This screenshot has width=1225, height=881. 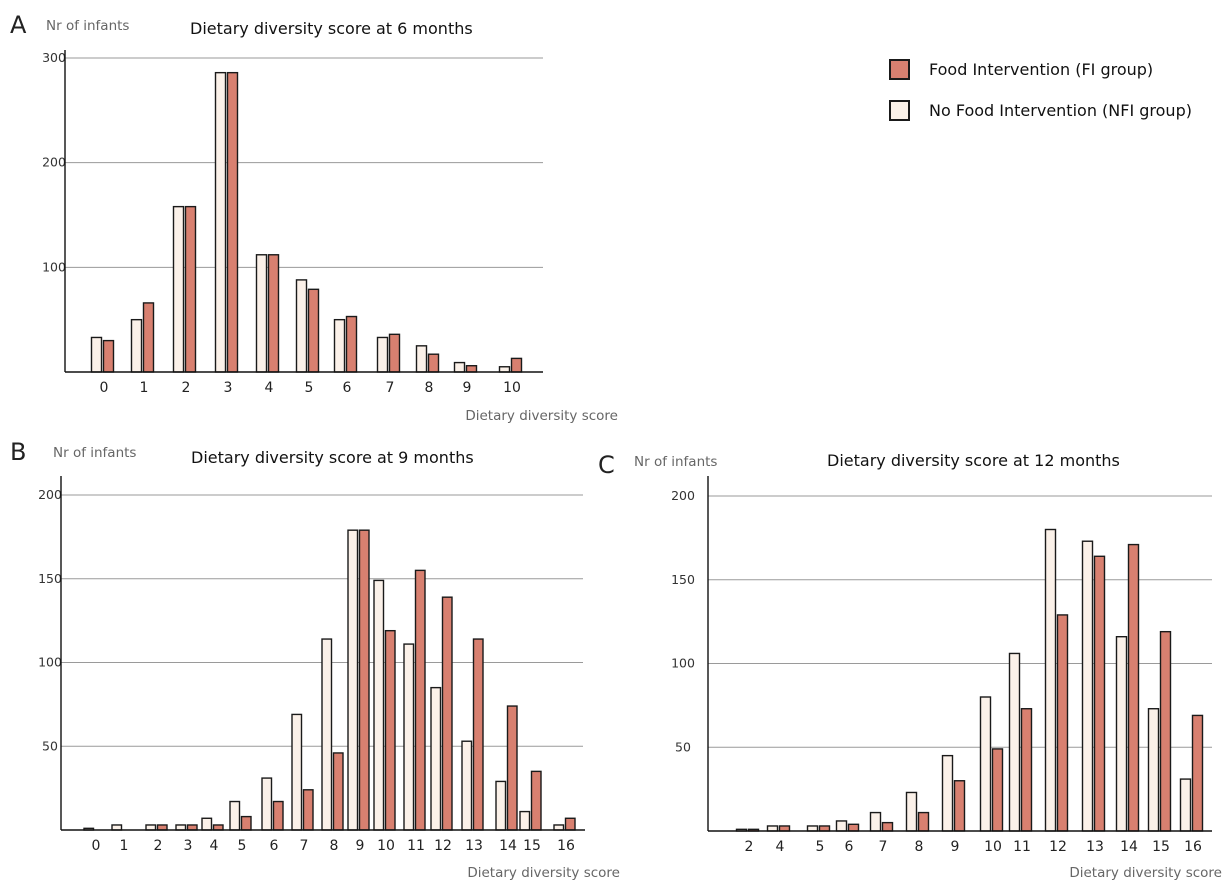 I want to click on panel-a-gridlines, so click(x=304, y=162).